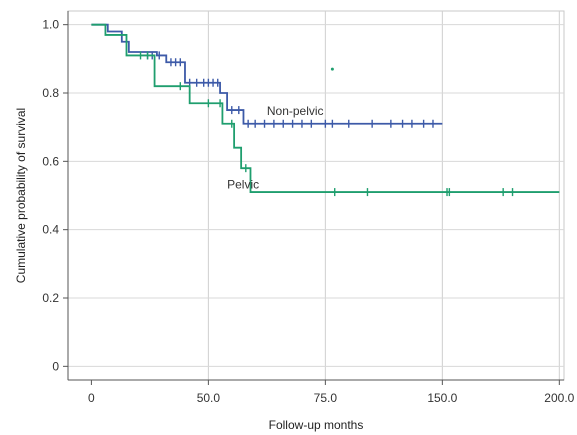 The image size is (577, 435). Describe the element at coordinates (50, 161) in the screenshot. I see `y-tick-label: 0.6` at that location.